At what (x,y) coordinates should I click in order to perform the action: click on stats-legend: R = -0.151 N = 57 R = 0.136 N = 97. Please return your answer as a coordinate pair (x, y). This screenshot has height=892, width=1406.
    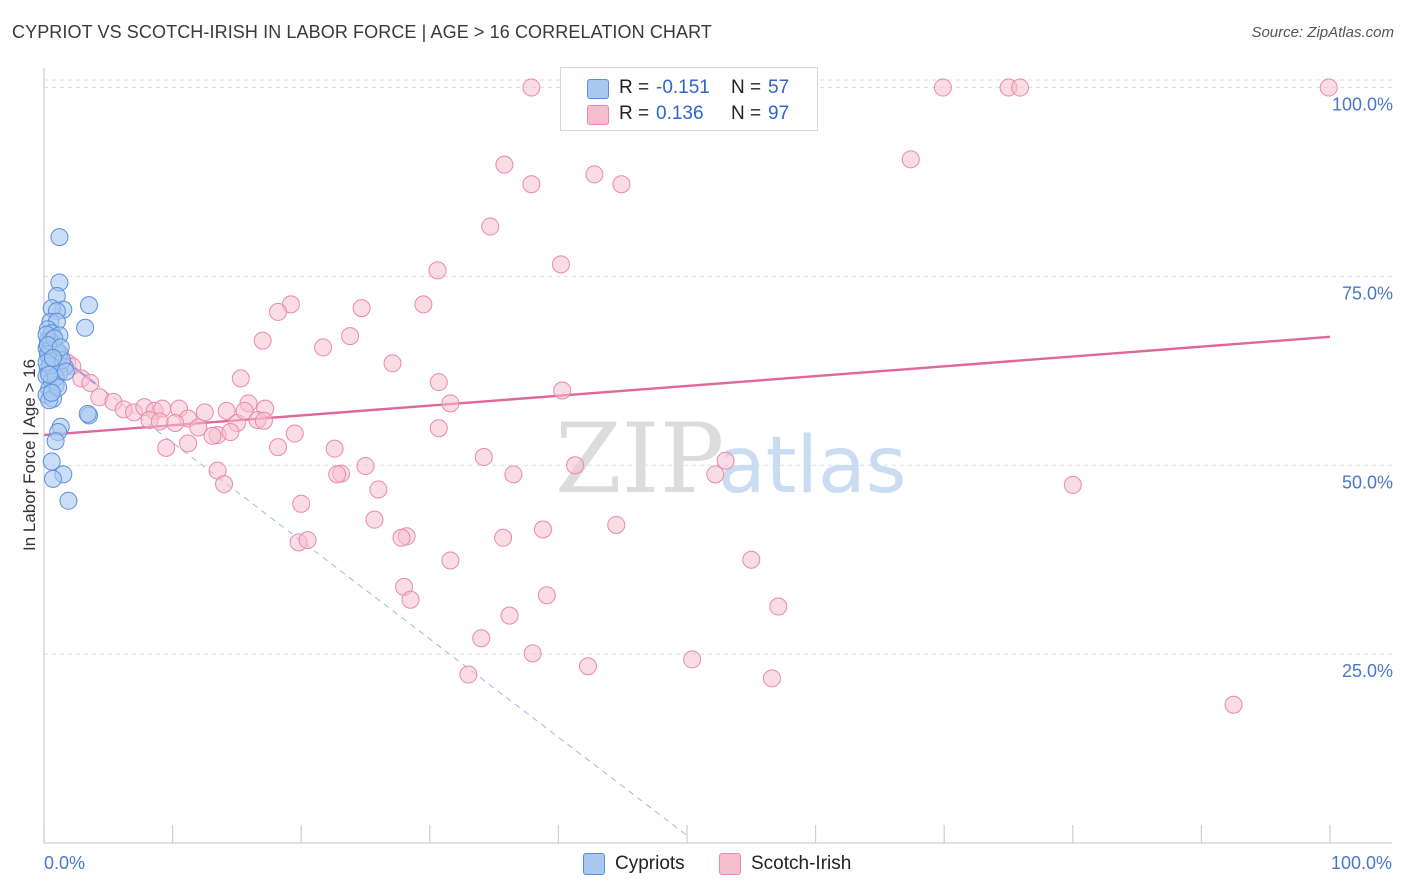
    Looking at the image, I should click on (689, 99).